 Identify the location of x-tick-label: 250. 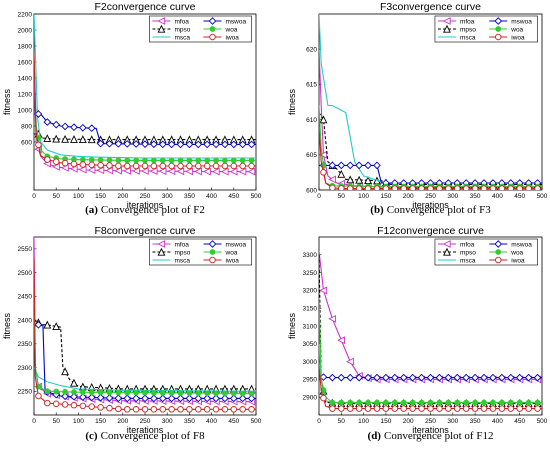
(430, 196).